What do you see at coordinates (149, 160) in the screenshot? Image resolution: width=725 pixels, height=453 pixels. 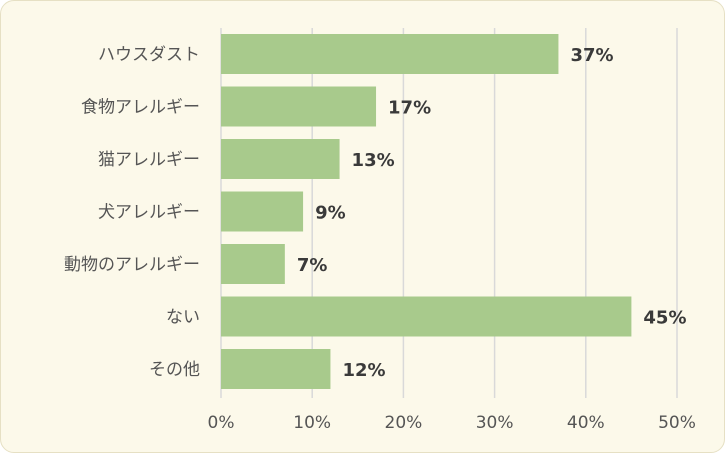 I see `category-label: 猫アレルギー` at bounding box center [149, 160].